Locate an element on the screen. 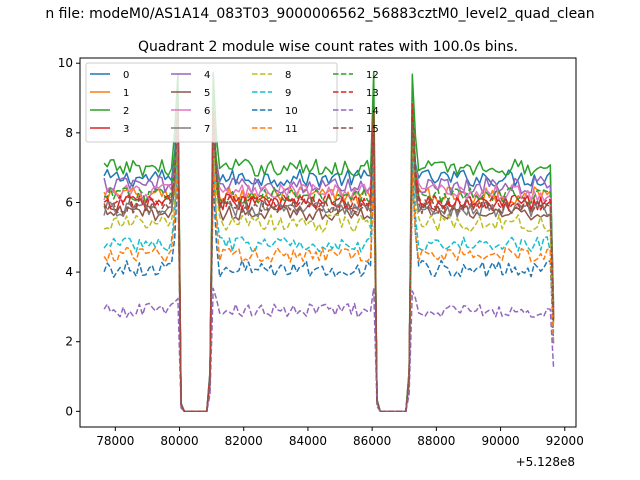 This screenshot has height=480, width=640. legend-label-11: 11 is located at coordinates (291, 129).